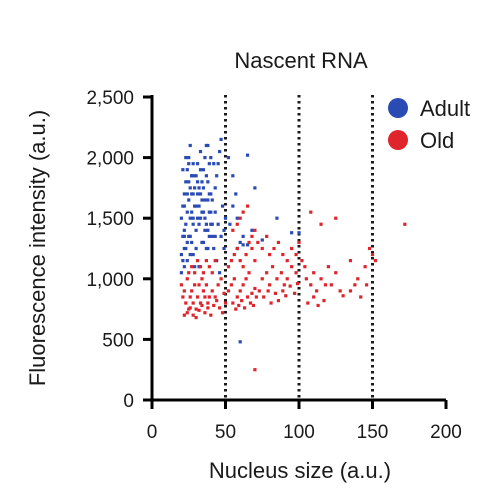 The width and height of the screenshot is (500, 496). Describe the element at coordinates (110, 280) in the screenshot. I see `y-tick-label: 1,000` at that location.